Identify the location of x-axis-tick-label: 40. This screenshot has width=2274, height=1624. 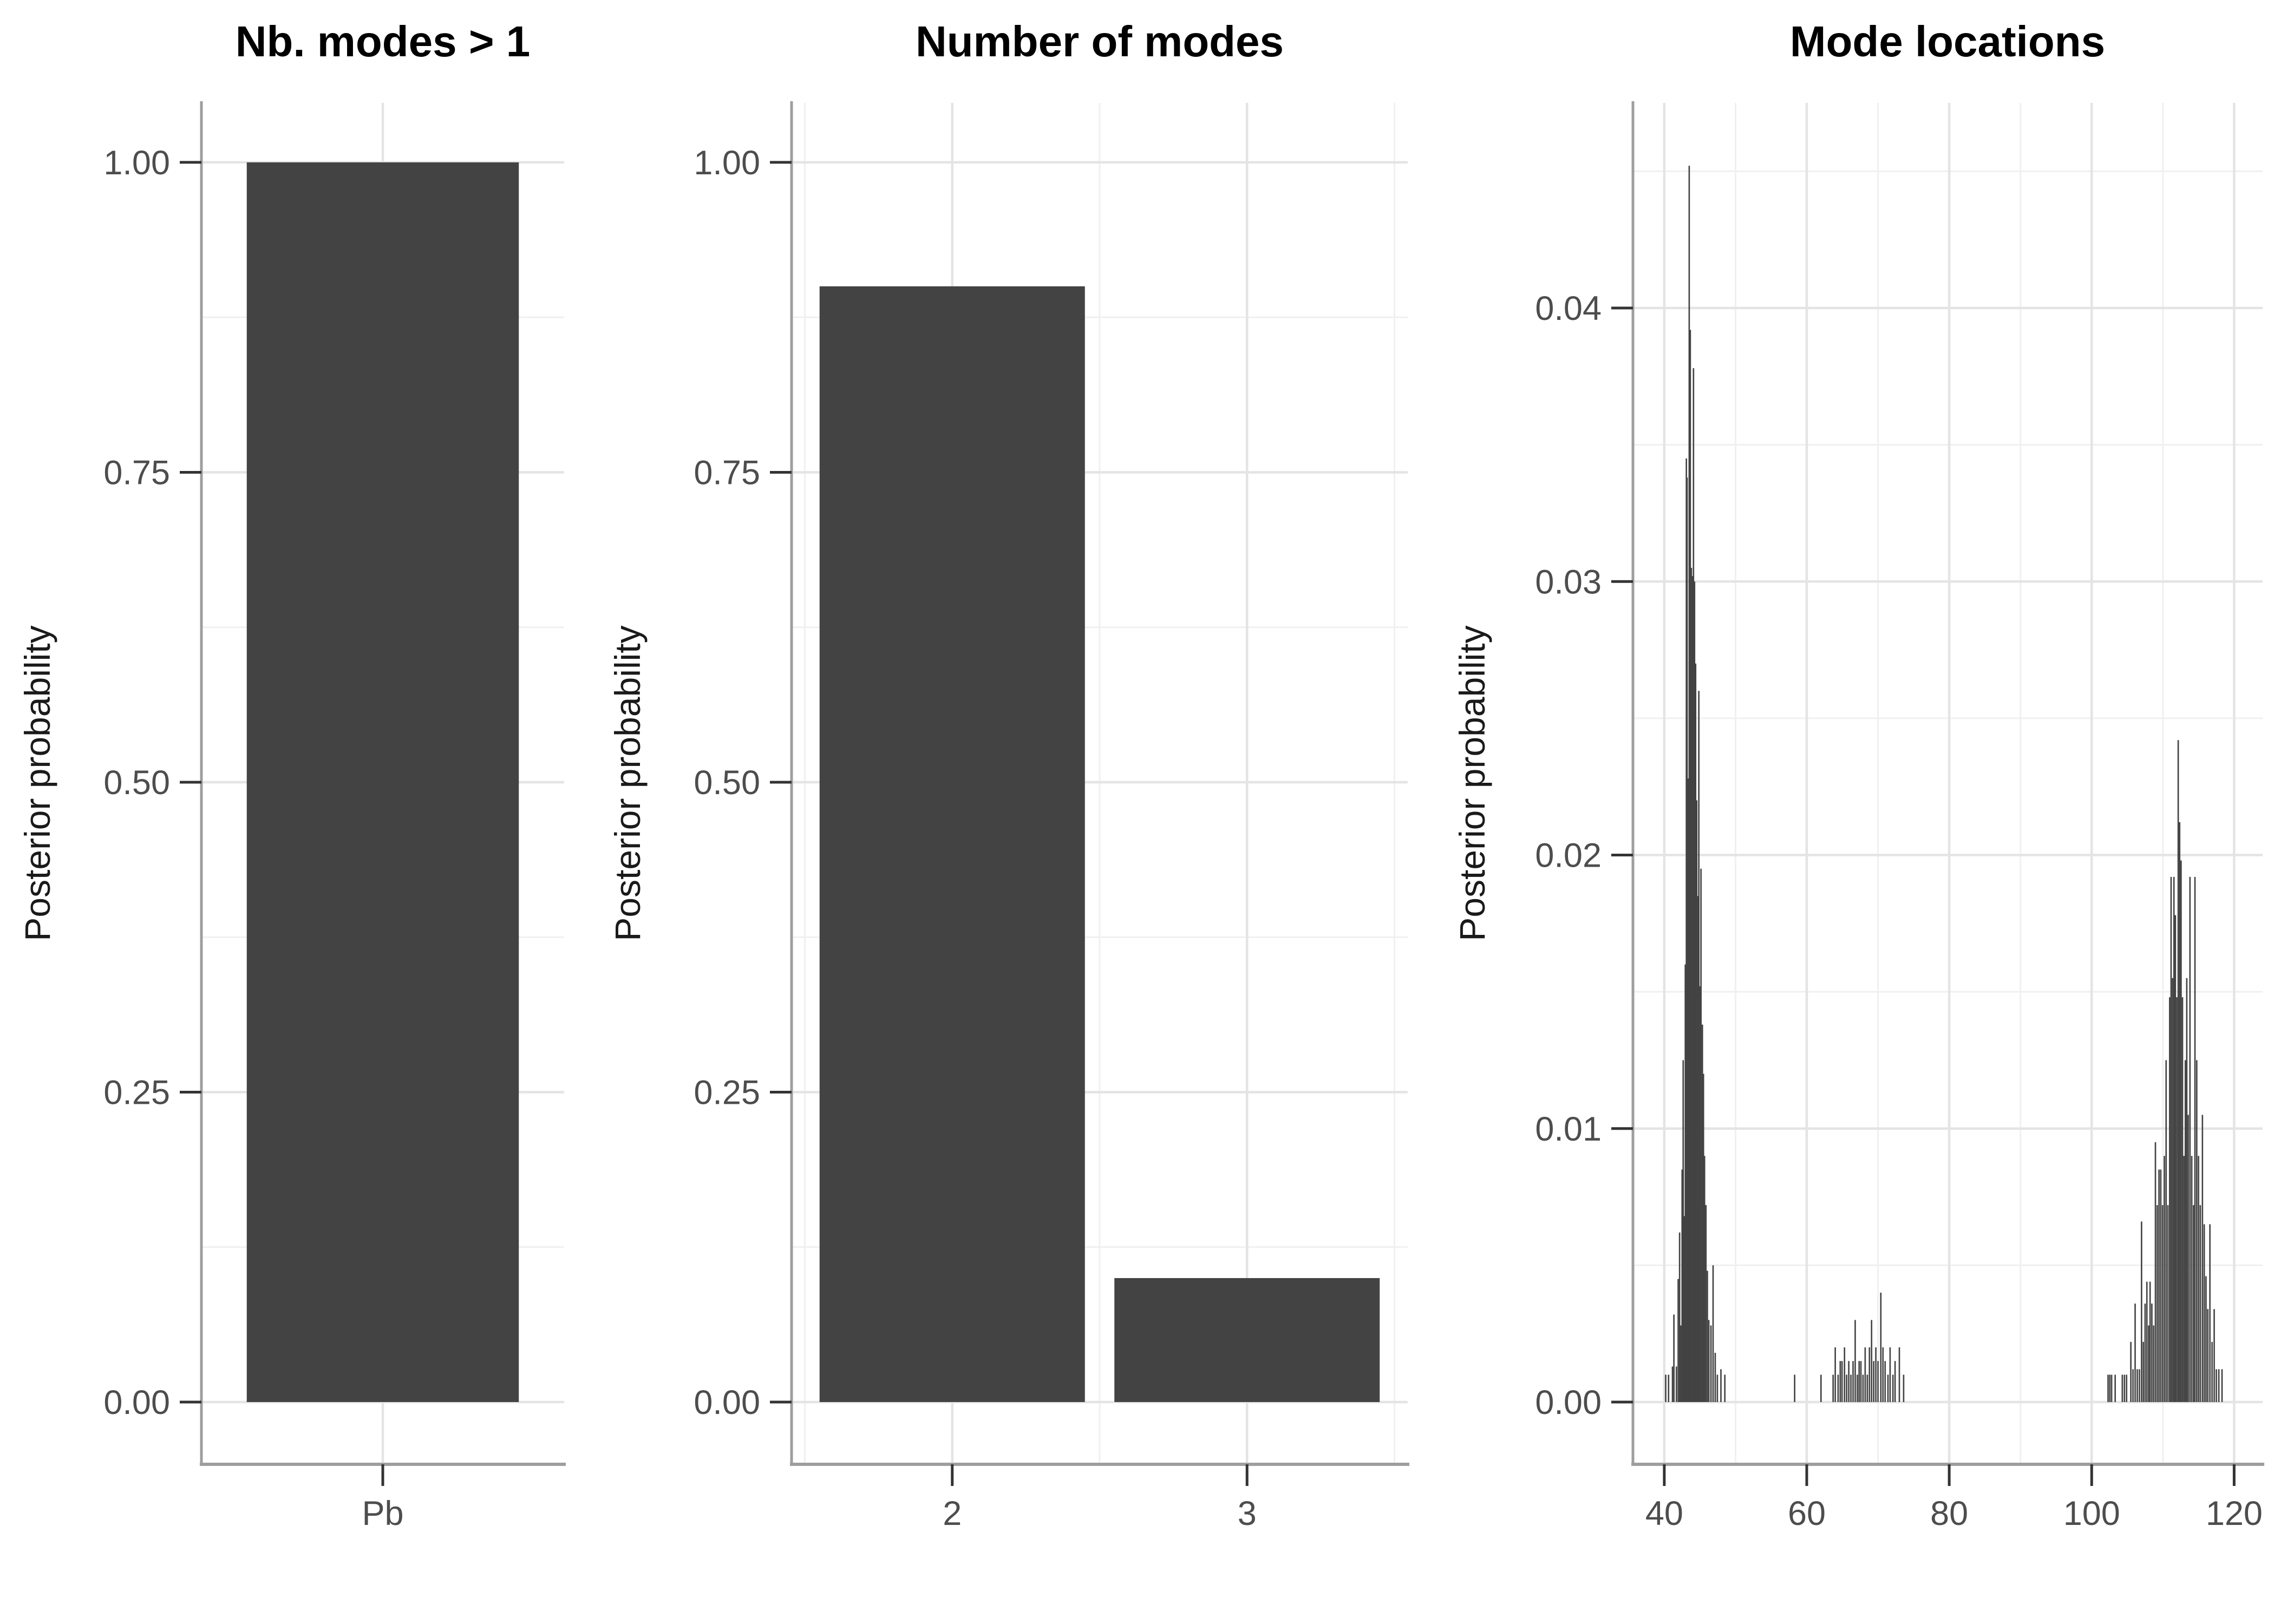
(1664, 1514).